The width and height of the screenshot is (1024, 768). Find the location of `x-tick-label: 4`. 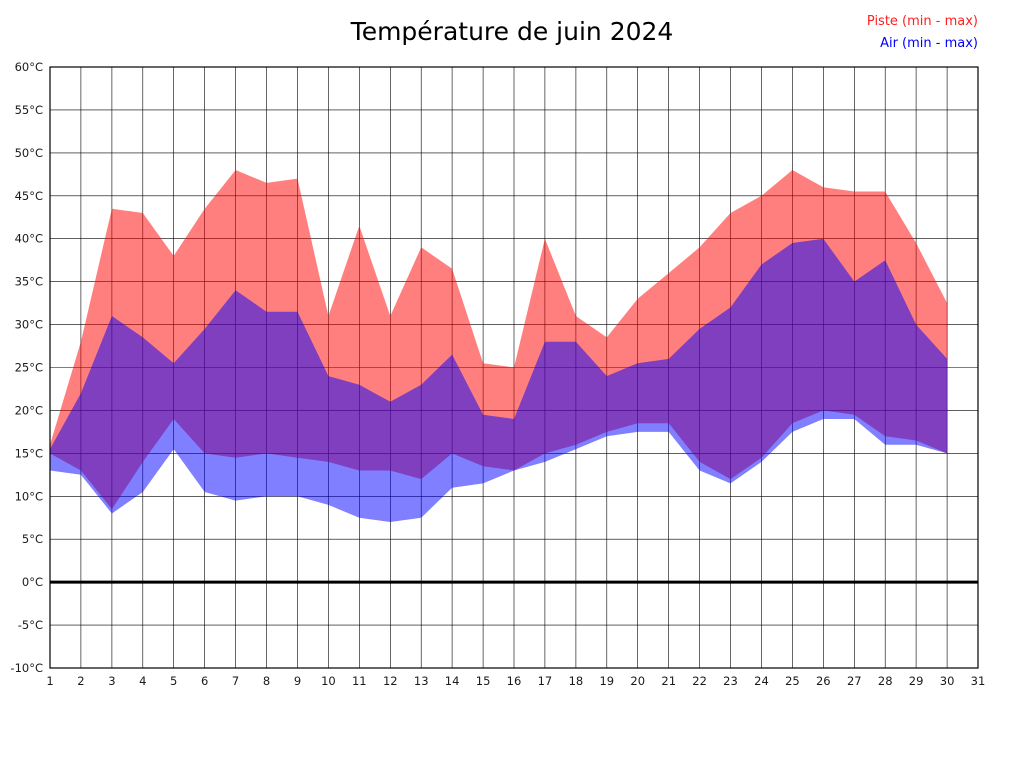

x-tick-label: 4 is located at coordinates (142, 681).